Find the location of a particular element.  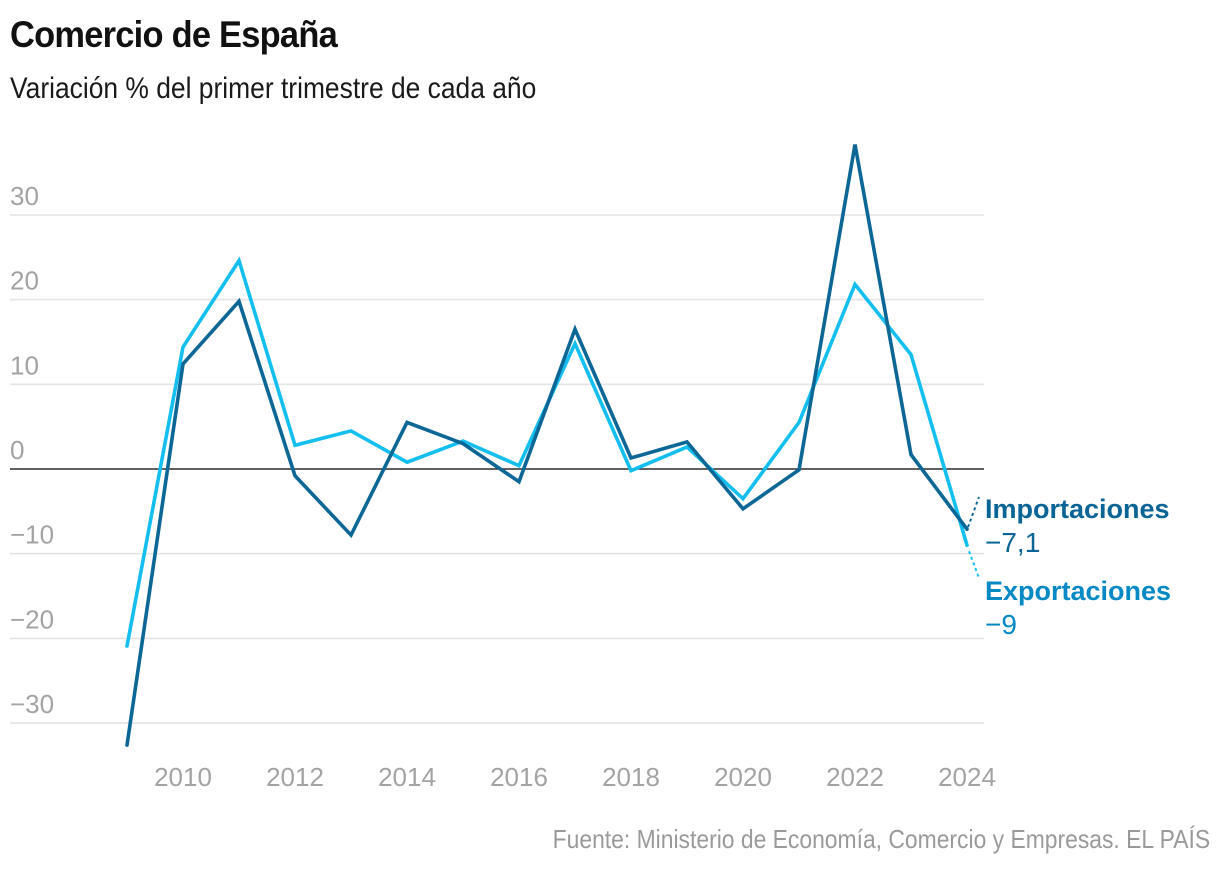

x-tick-label: 2022 is located at coordinates (855, 777).